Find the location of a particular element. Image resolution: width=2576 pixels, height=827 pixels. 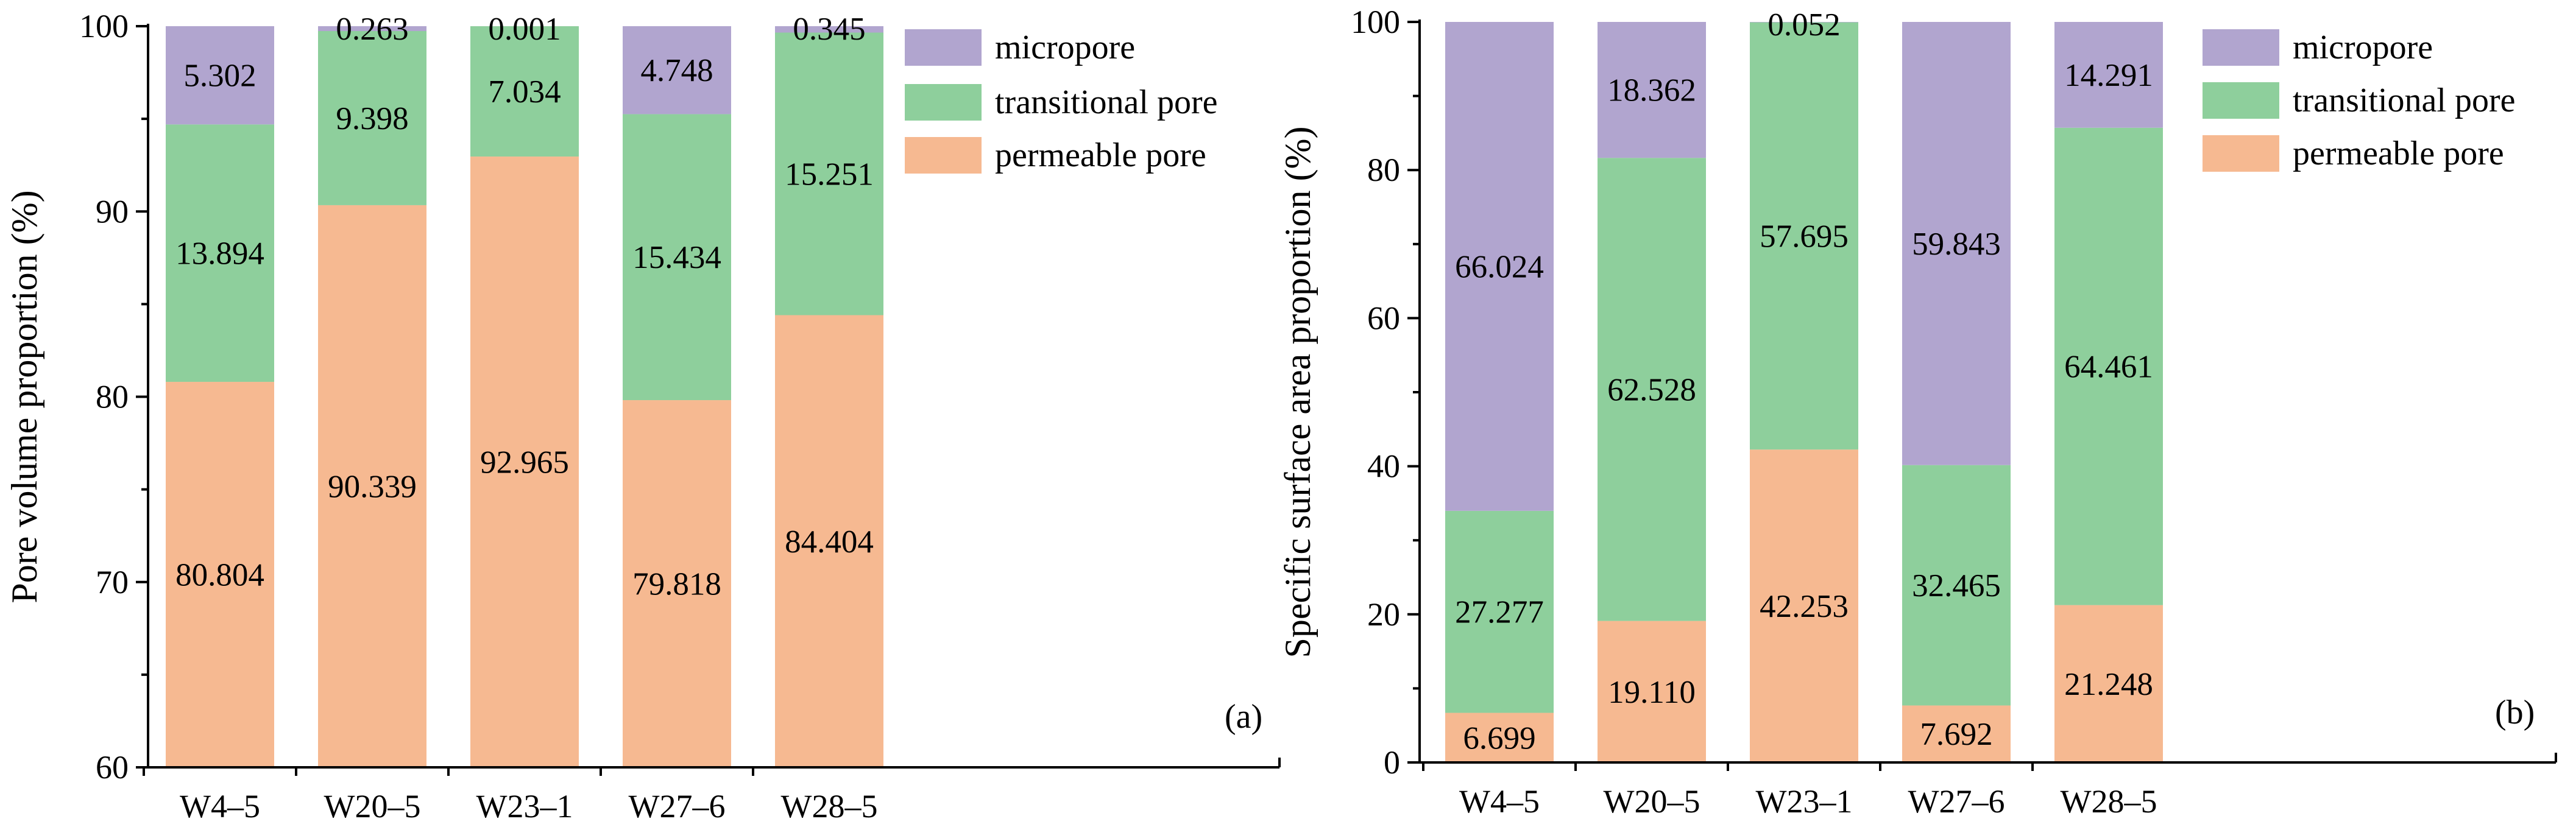

data-label: 79.818 is located at coordinates (676, 584).